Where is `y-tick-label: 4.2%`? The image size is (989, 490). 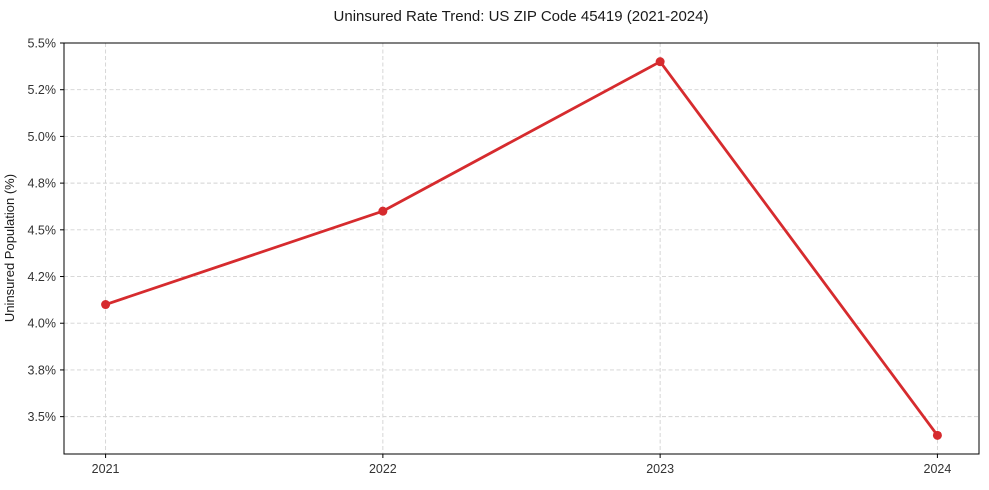 y-tick-label: 4.2% is located at coordinates (42, 277).